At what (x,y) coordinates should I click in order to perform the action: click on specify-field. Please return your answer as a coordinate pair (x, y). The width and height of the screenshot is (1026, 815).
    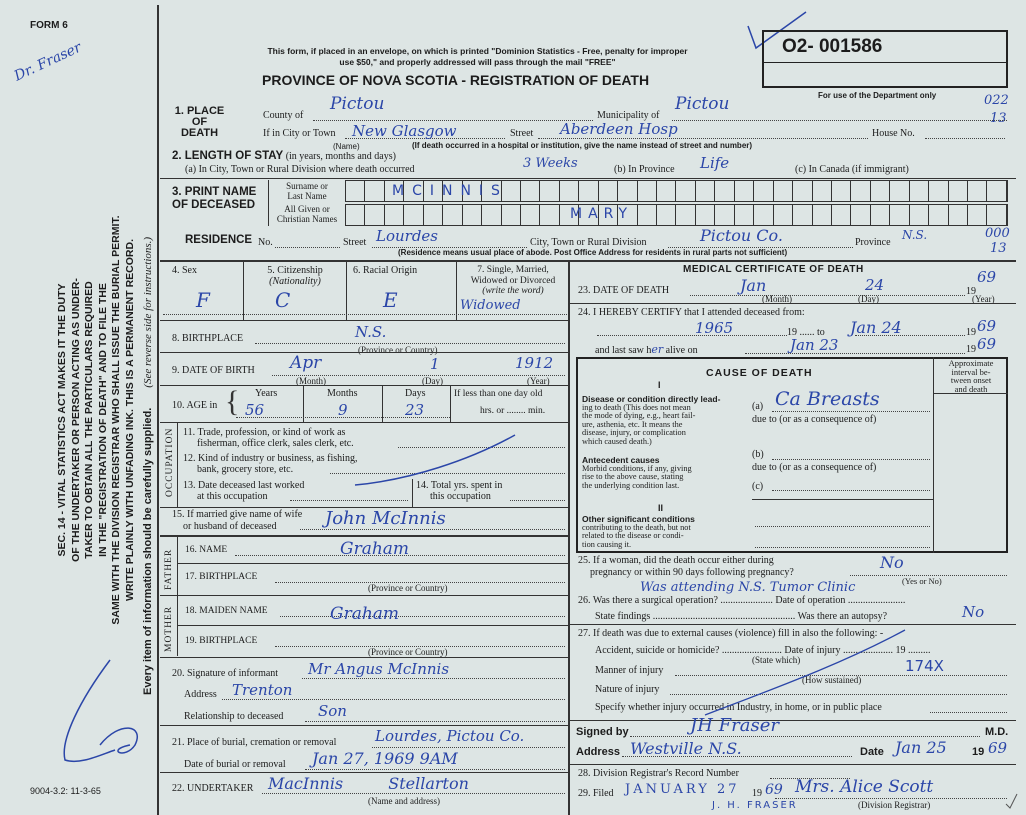
    Looking at the image, I should click on (968, 712).